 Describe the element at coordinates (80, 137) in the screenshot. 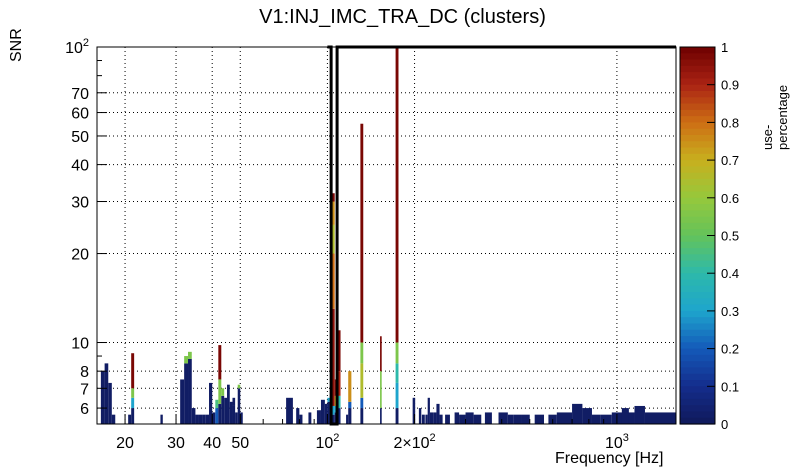

I see `y-tick-label: 50` at that location.